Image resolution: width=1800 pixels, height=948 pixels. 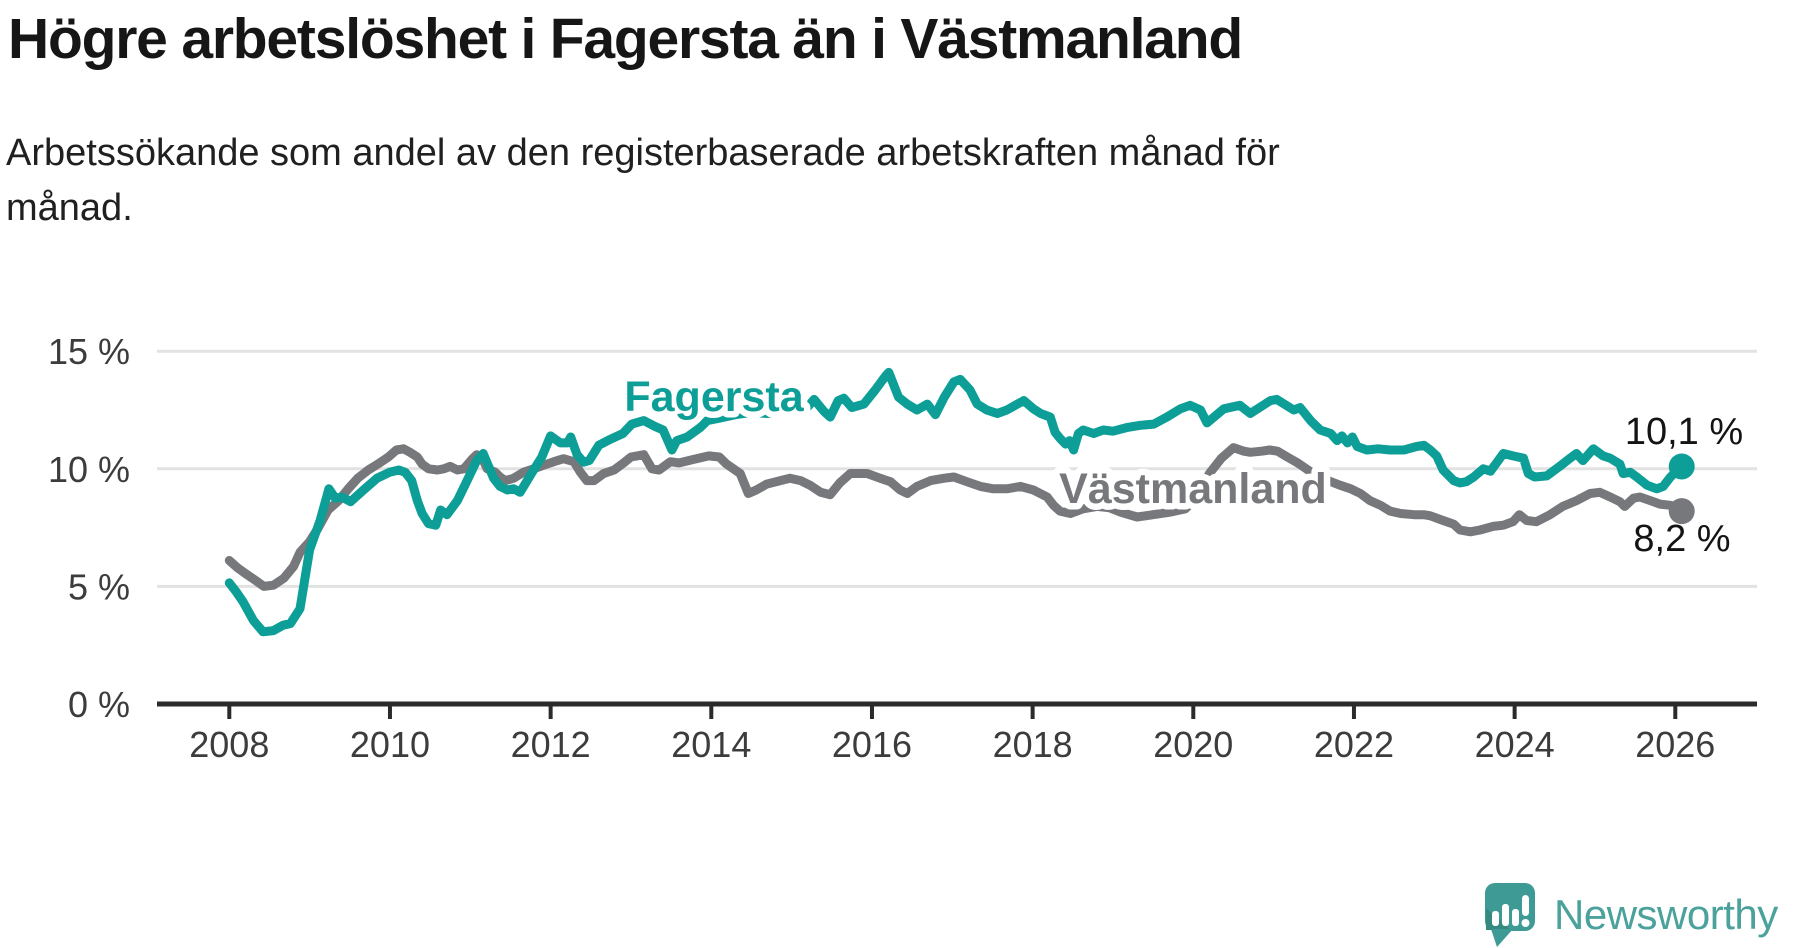 What do you see at coordinates (1515, 917) in the screenshot?
I see `logo-bar-mid-icon` at bounding box center [1515, 917].